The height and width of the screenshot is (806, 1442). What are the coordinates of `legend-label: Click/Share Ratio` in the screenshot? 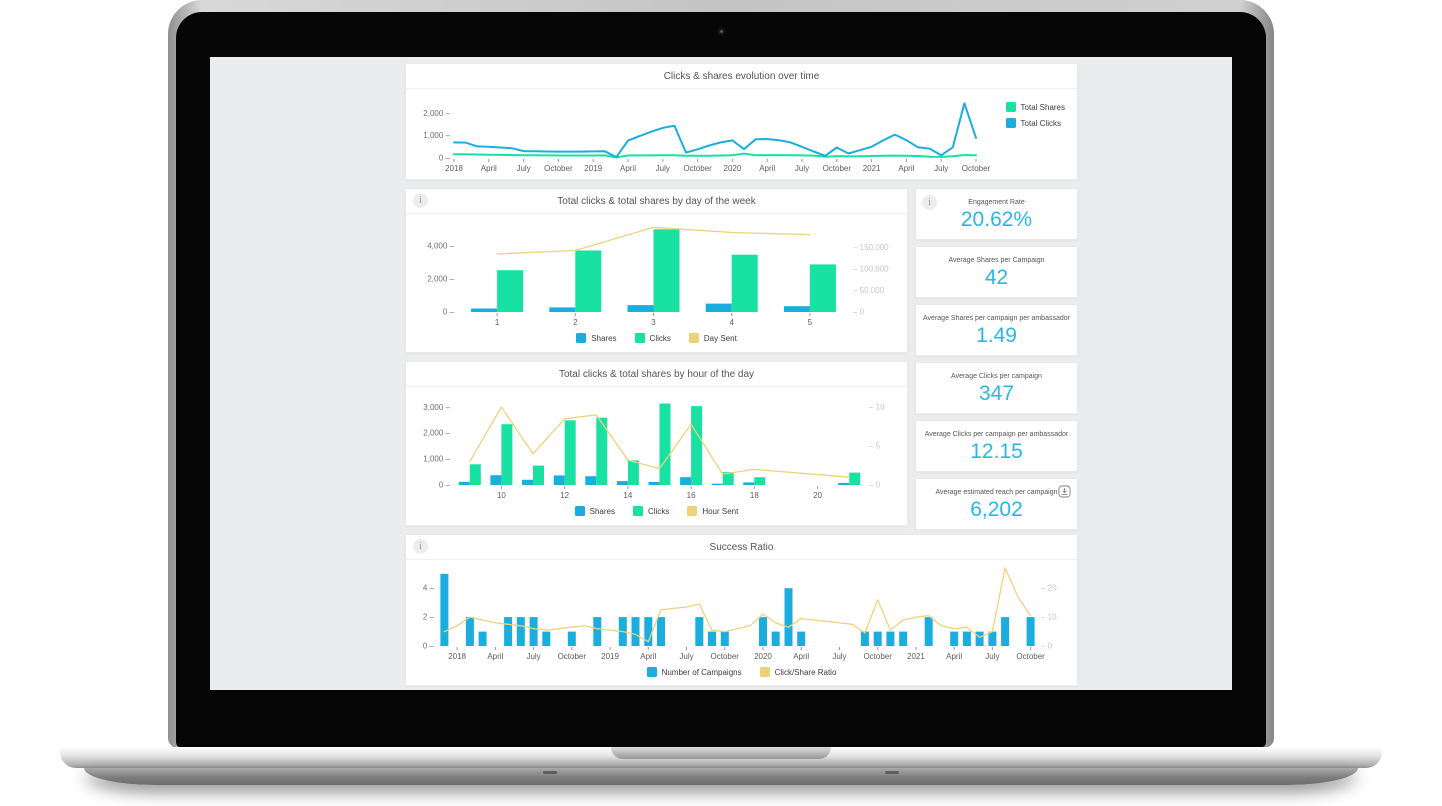 It's located at (805, 672).